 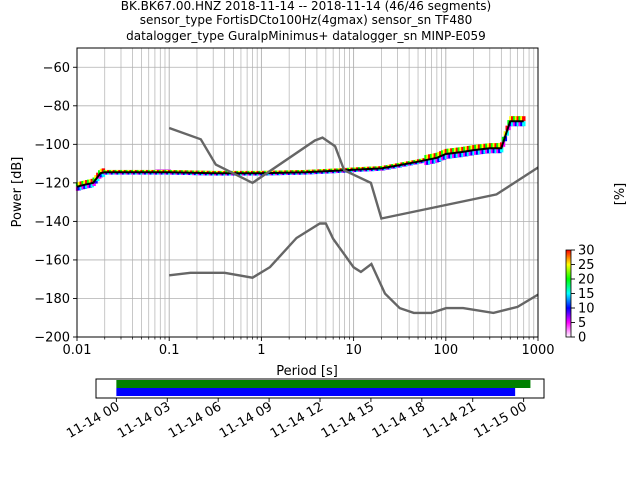 What do you see at coordinates (56, 106) in the screenshot?
I see `y-tick-label: −80` at bounding box center [56, 106].